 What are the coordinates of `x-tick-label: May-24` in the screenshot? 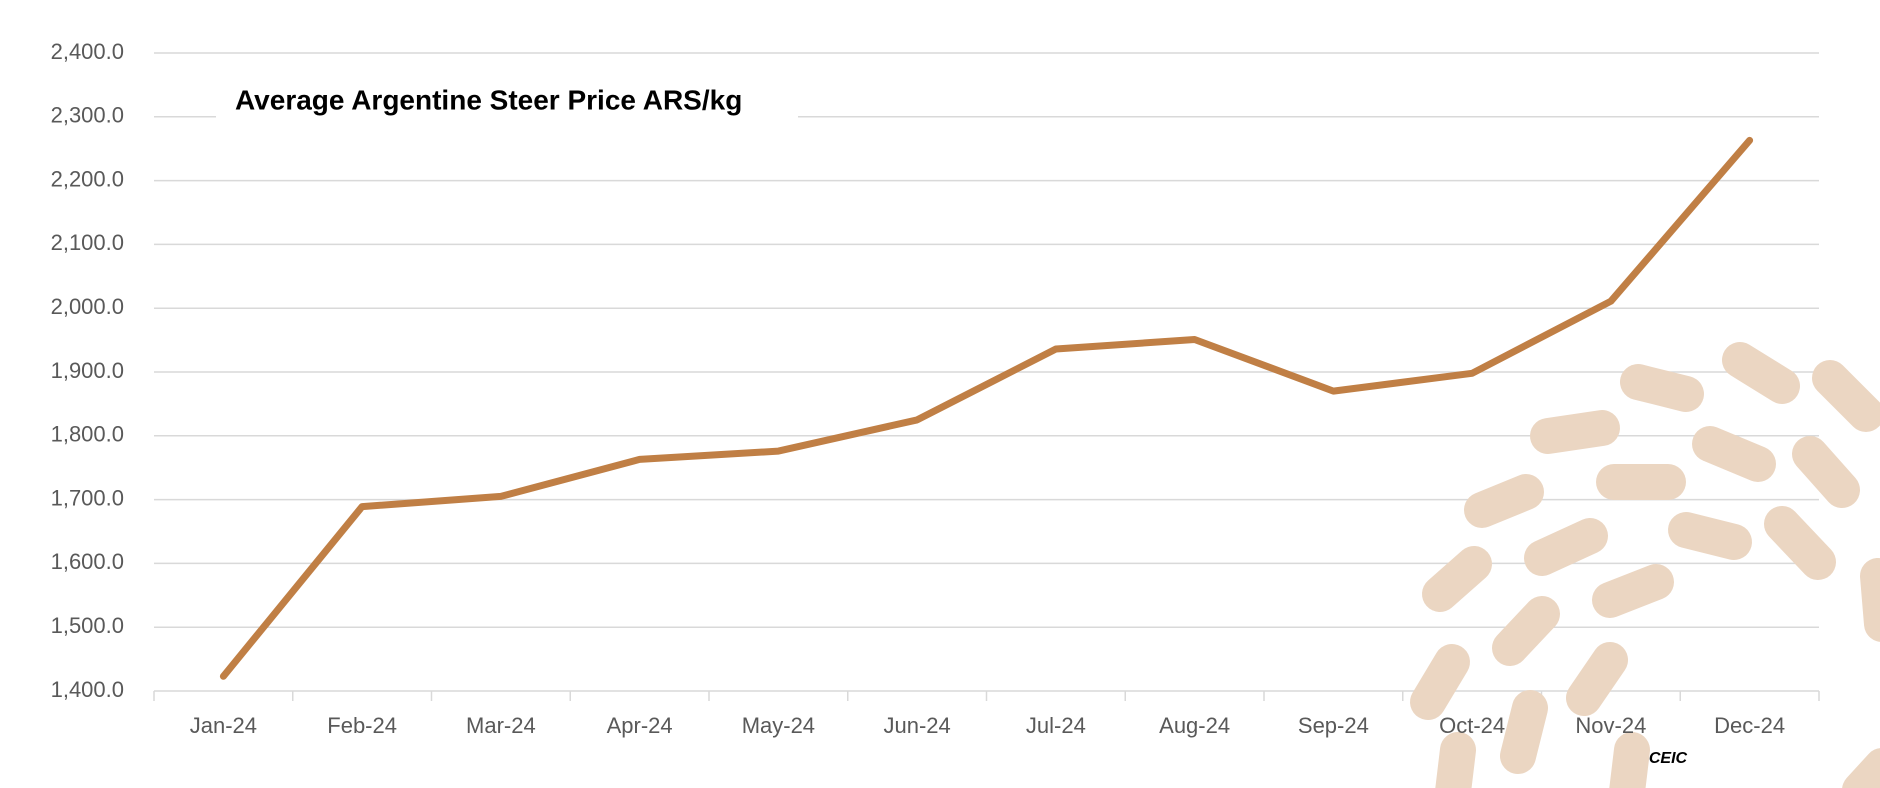 It's located at (778, 725).